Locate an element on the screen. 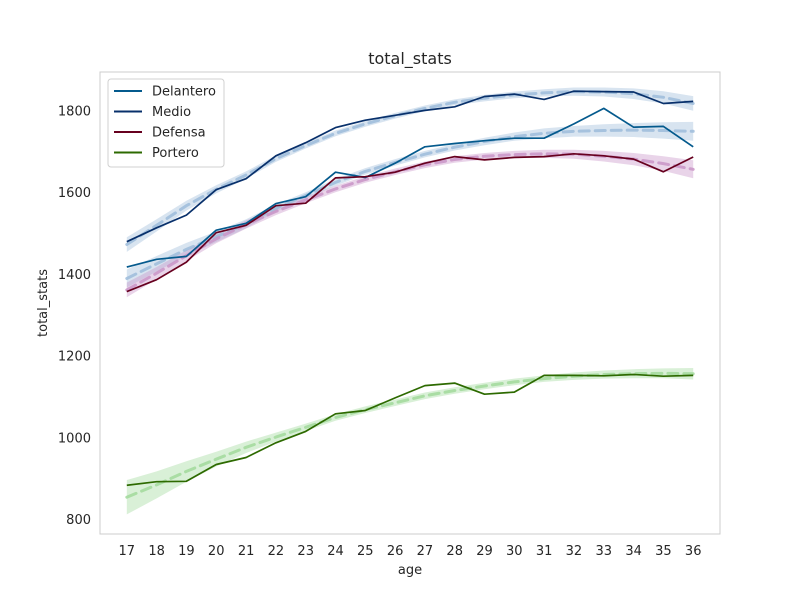 Image resolution: width=800 pixels, height=600 pixels. x-tick-label: 23 is located at coordinates (305, 551).